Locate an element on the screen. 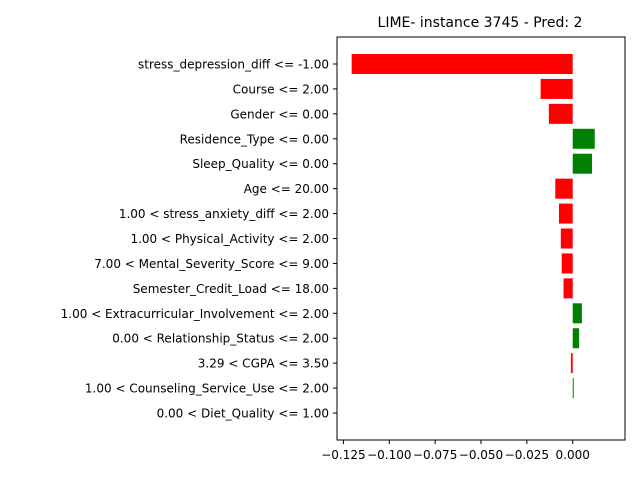  y-tick-label: Sleep_Quality <= 0.00 is located at coordinates (260, 164).